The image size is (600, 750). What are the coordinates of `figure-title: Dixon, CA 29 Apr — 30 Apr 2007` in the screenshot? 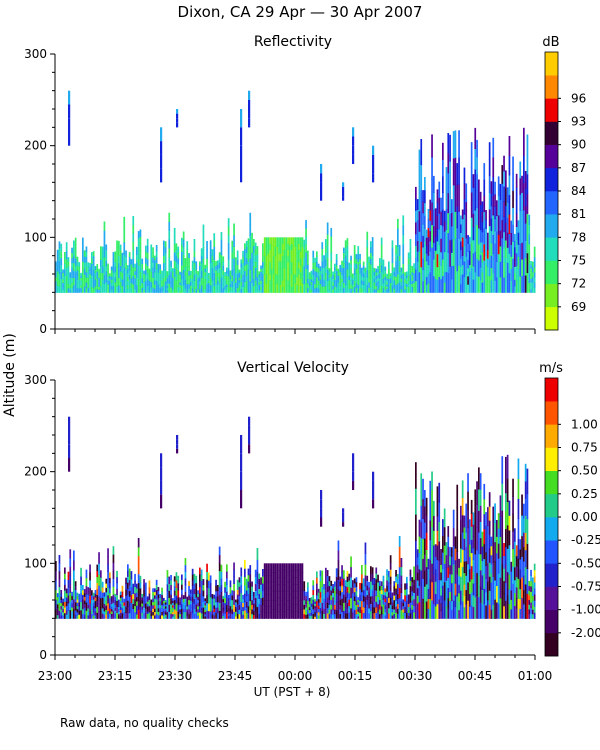 It's located at (300, 12).